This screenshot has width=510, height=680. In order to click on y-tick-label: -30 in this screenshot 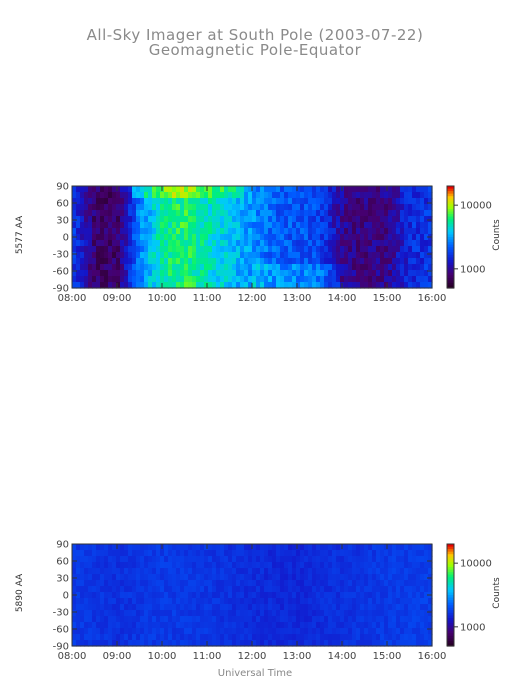, I will do `click(61, 613)`.